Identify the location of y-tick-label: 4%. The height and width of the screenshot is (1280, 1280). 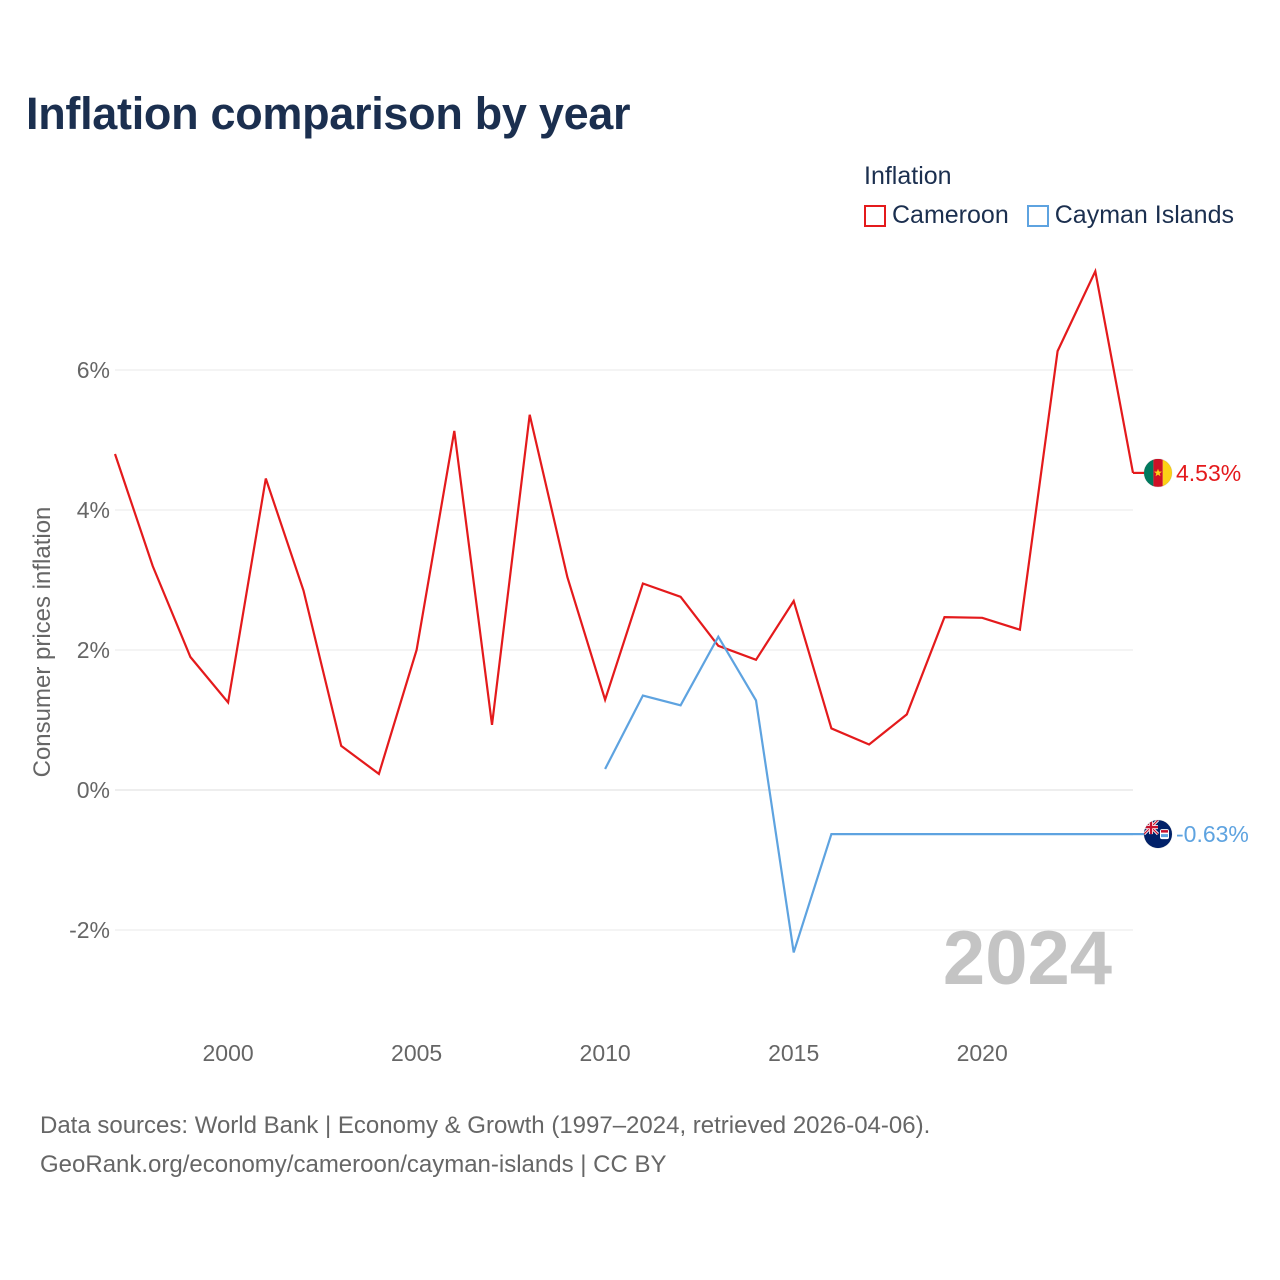
(93, 510).